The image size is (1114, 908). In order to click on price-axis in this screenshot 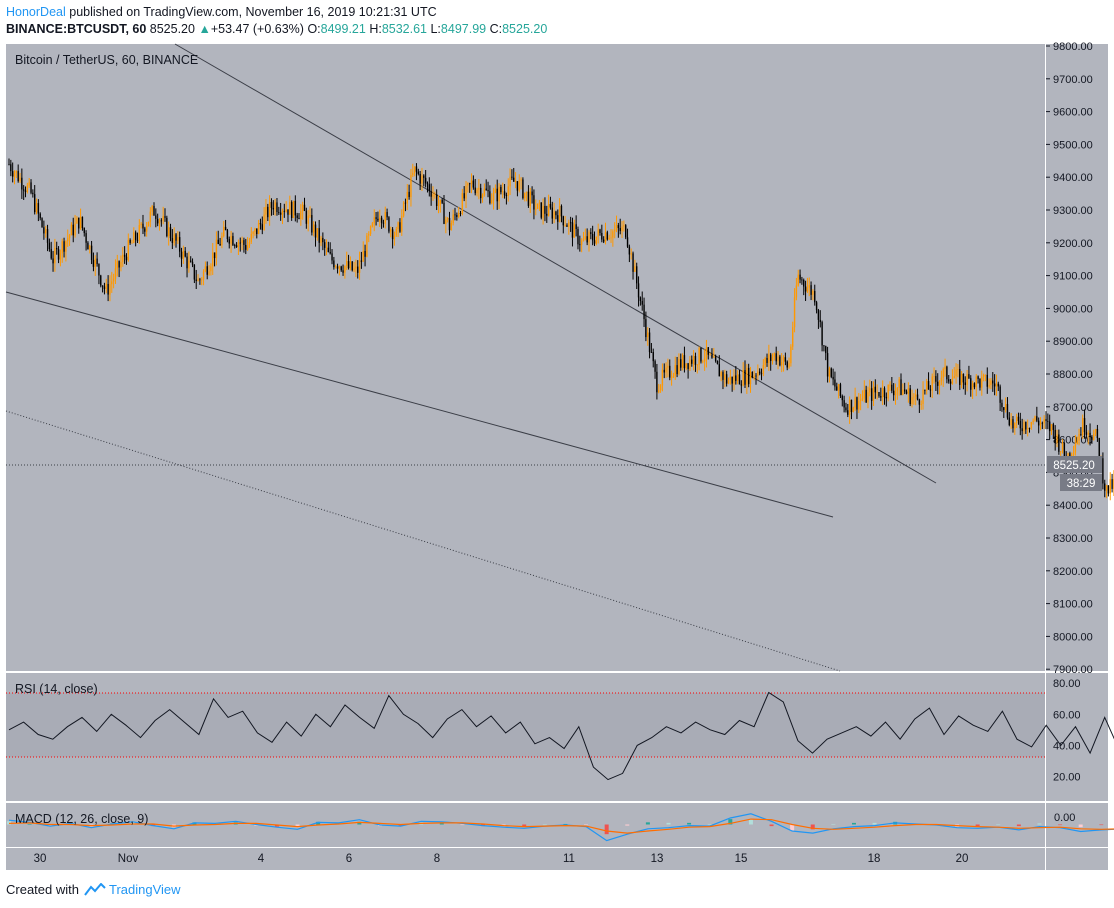, I will do `click(1077, 357)`.